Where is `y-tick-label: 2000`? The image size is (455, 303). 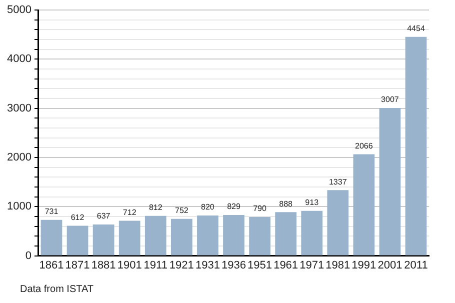 y-tick-label: 2000 is located at coordinates (19, 158).